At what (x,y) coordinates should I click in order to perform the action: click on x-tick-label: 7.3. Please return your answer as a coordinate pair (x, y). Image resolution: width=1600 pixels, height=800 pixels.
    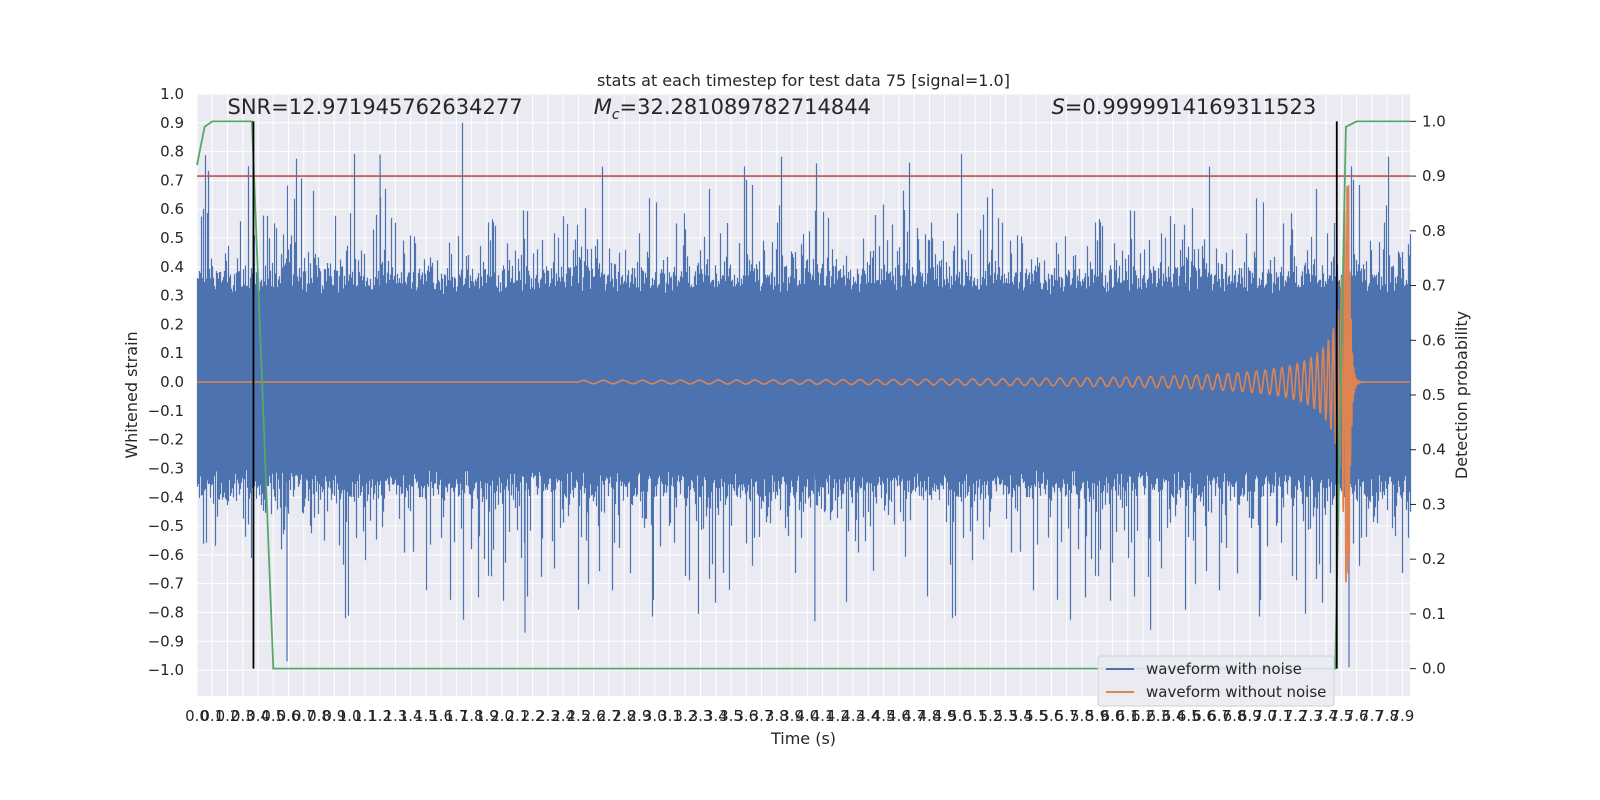
    Looking at the image, I should click on (1311, 716).